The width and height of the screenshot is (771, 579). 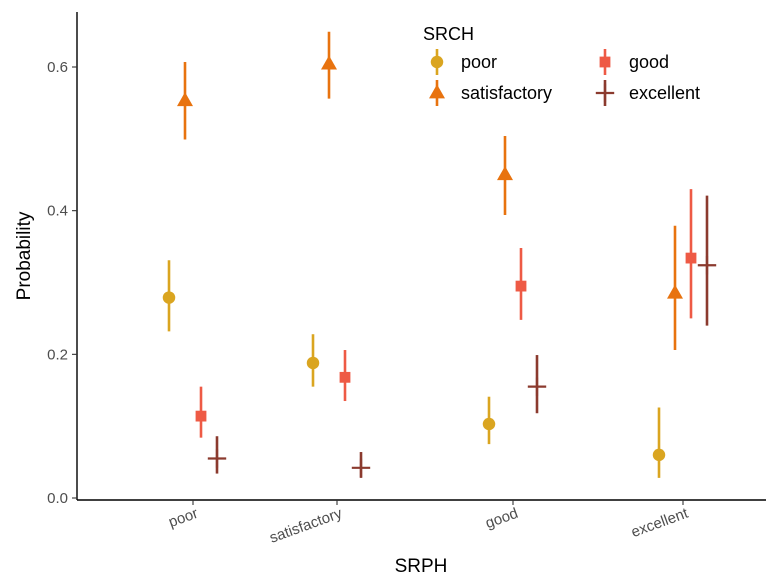 I want to click on legend-title: SRCH, so click(x=448, y=34).